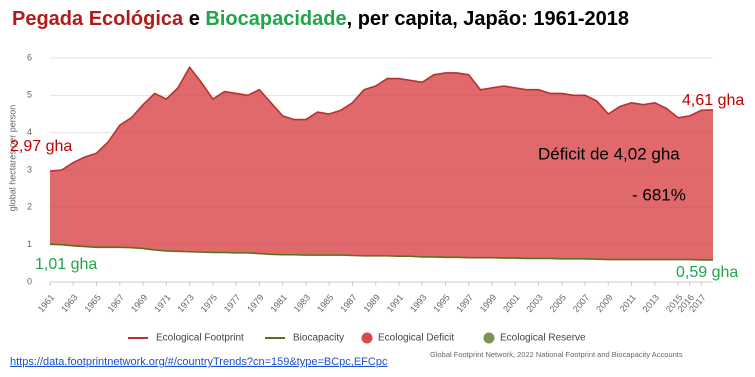 The height and width of the screenshot is (377, 755). Describe the element at coordinates (46, 303) in the screenshot. I see `x-tick-label: 1961` at that location.